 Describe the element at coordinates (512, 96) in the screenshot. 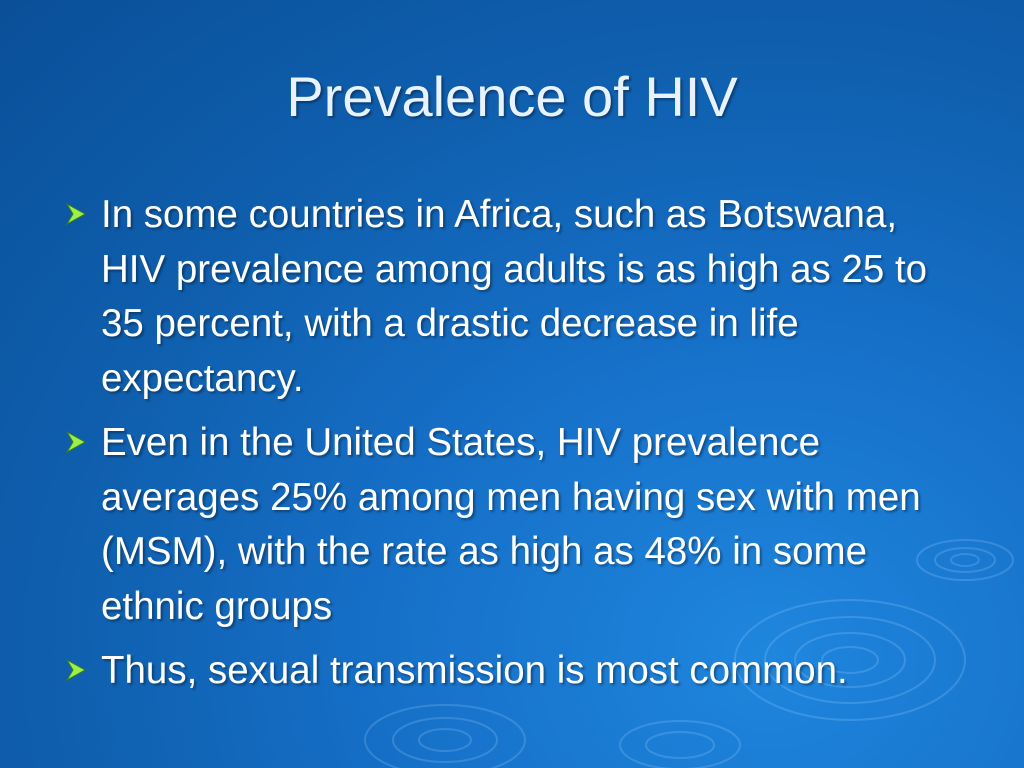

I see `slide-title: Prevalence of HIV` at that location.